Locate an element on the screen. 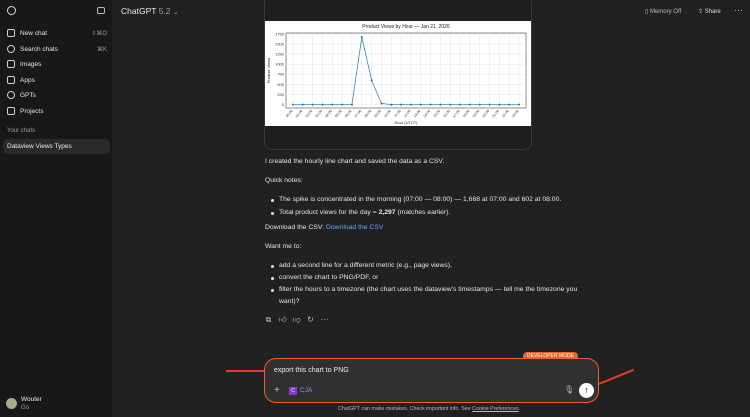 The image size is (750, 417). y-tick-label: 1750 is located at coordinates (280, 33).